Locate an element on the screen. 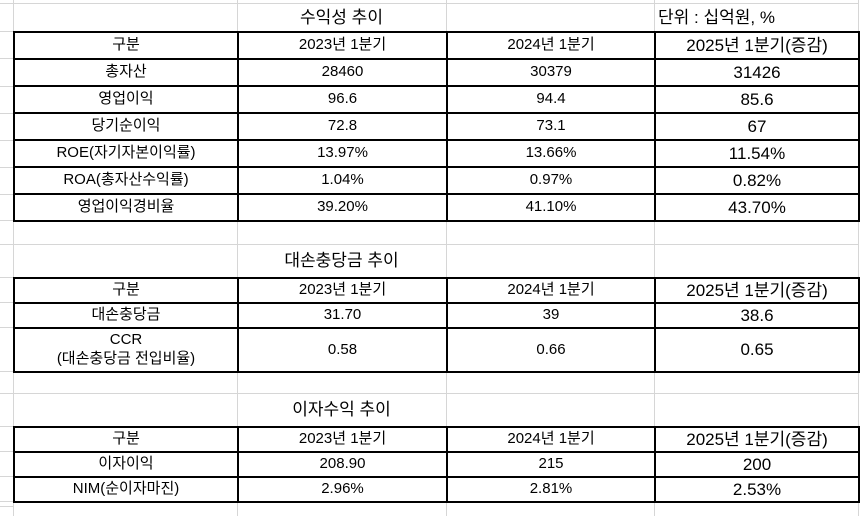 The width and height of the screenshot is (862, 516). value-cell: 2.53% is located at coordinates (757, 489).